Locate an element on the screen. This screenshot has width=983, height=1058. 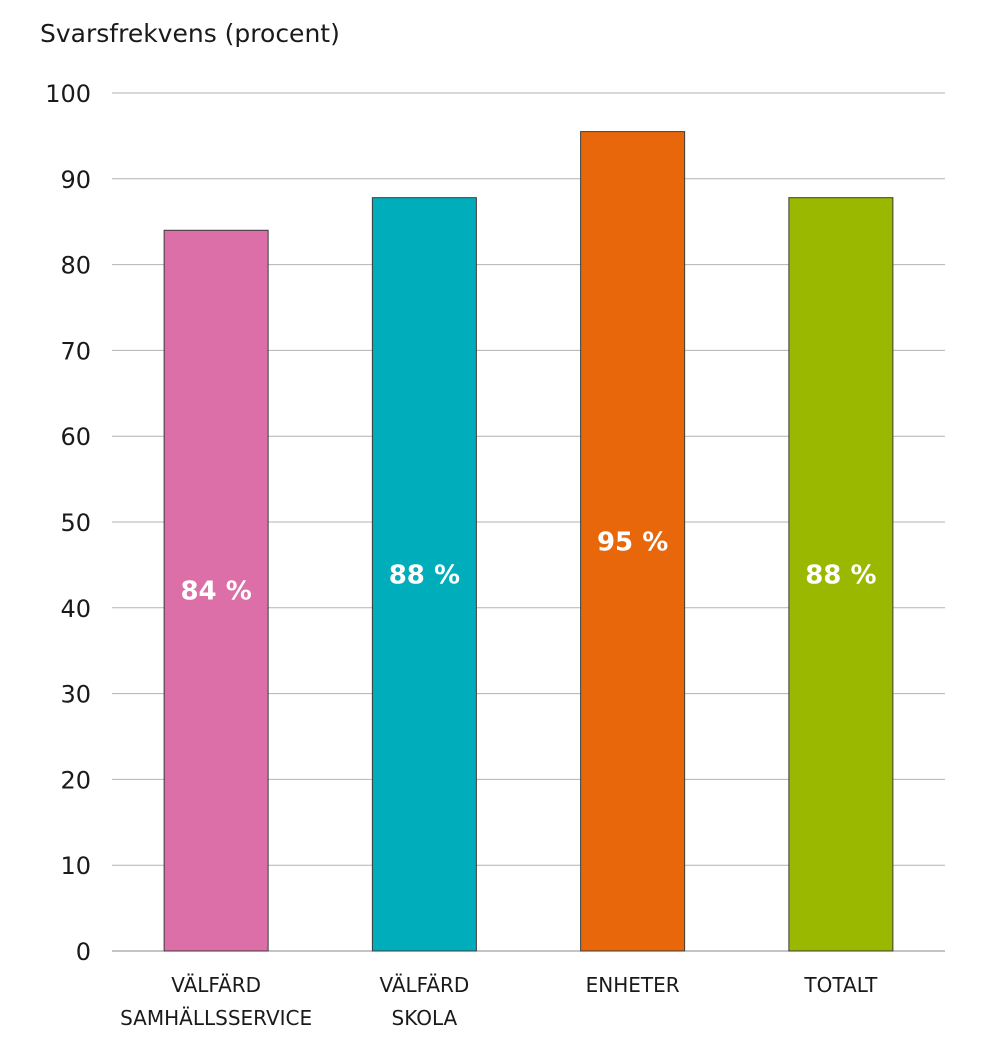
y-tick-label: 100 is located at coordinates (68, 94).